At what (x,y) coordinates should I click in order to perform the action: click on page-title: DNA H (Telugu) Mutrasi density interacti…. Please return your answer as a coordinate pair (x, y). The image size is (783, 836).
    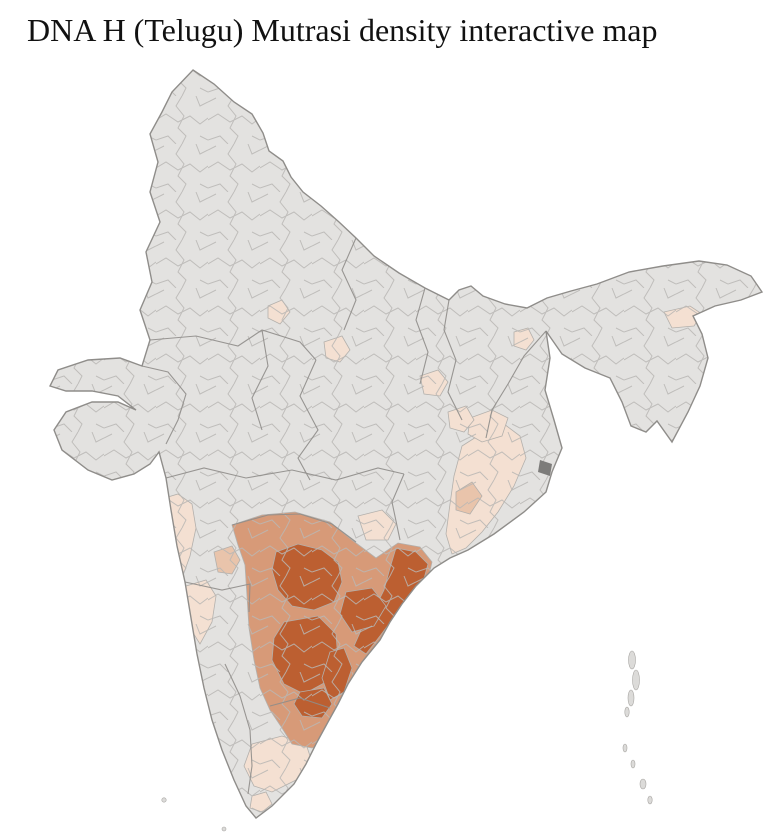
    Looking at the image, I should click on (342, 30).